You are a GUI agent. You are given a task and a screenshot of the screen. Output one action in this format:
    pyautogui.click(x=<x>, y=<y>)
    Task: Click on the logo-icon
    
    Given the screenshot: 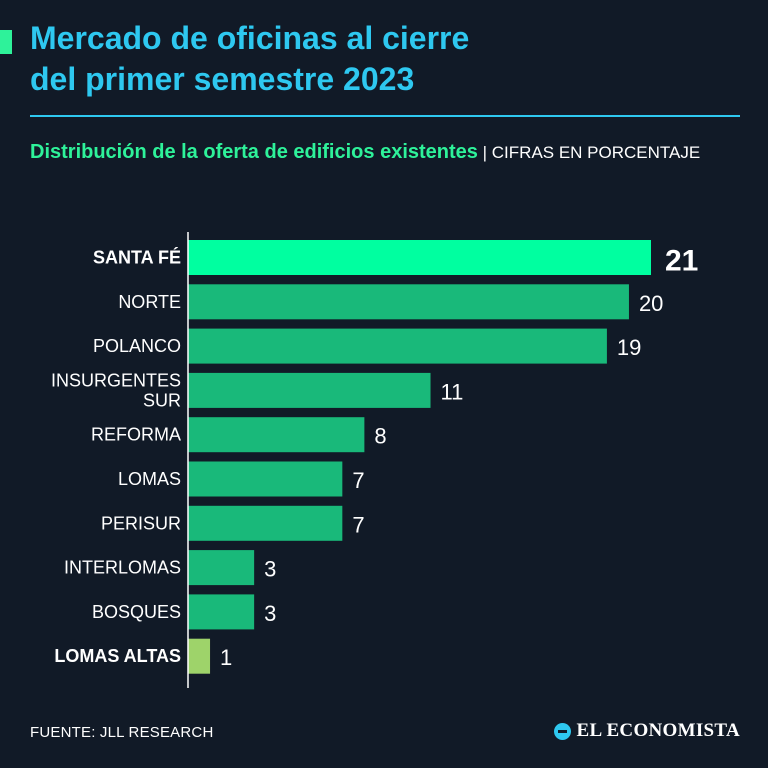 What is the action you would take?
    pyautogui.click(x=562, y=731)
    